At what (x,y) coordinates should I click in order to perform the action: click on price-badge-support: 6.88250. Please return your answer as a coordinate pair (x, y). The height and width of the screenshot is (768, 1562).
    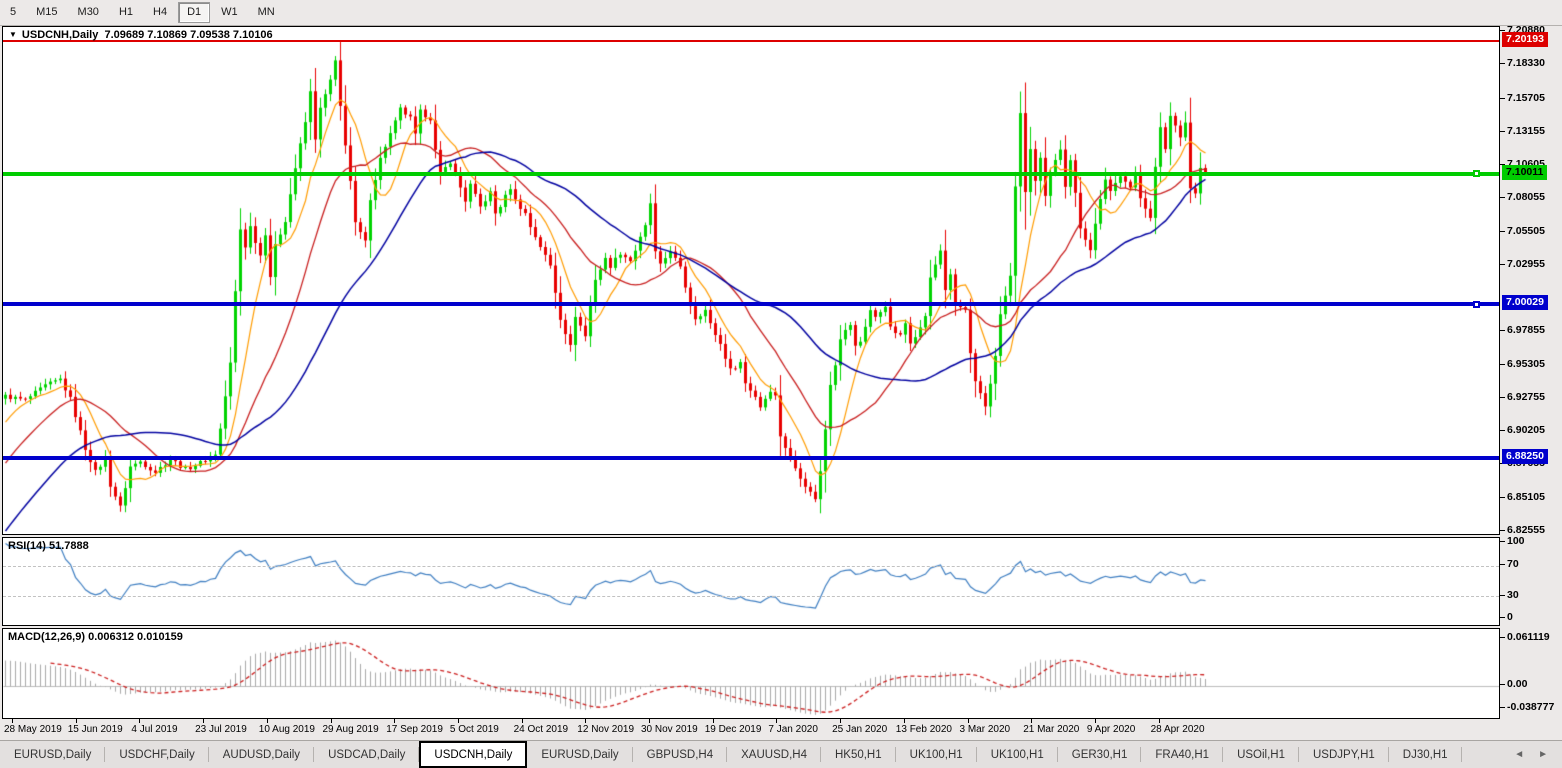
    Looking at the image, I should click on (1525, 456).